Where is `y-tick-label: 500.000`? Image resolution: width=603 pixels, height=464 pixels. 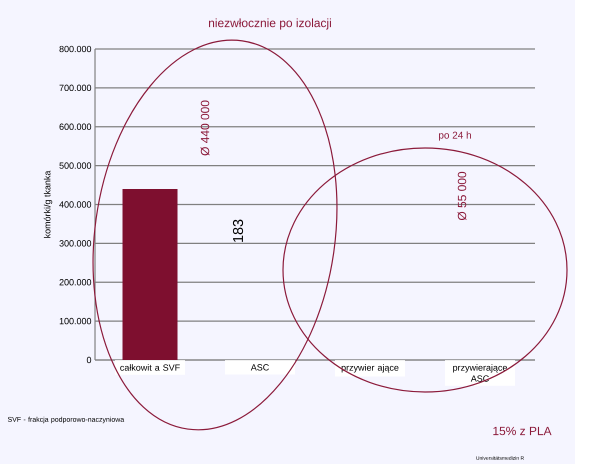 y-tick-label: 500.000 is located at coordinates (75, 165).